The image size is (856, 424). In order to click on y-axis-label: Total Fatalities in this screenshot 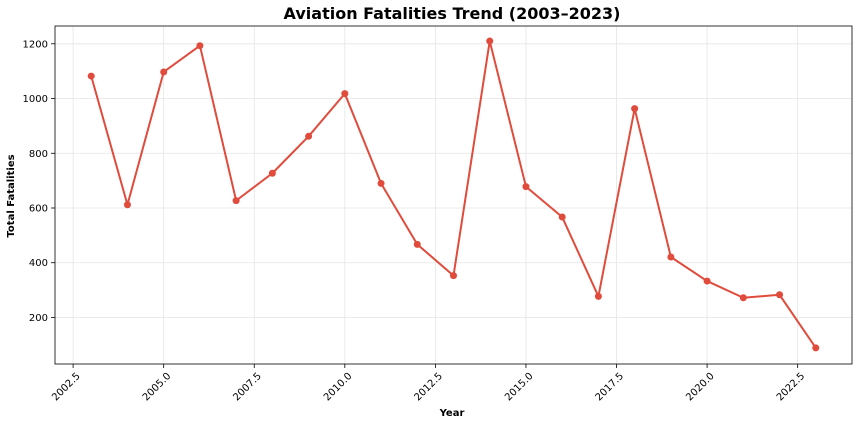, I will do `click(11, 195)`.